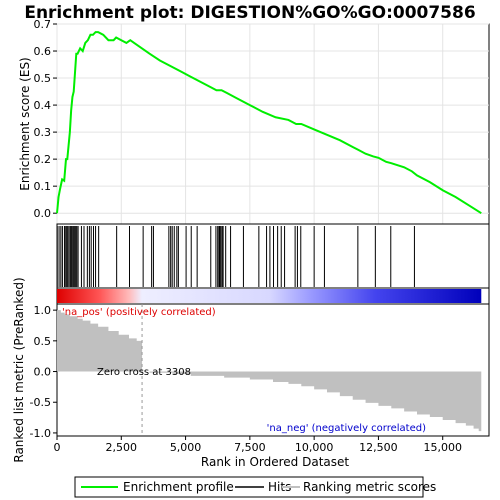  Describe the element at coordinates (178, 487) in the screenshot. I see `legend-enrichment-label: Enrichment profile` at that location.